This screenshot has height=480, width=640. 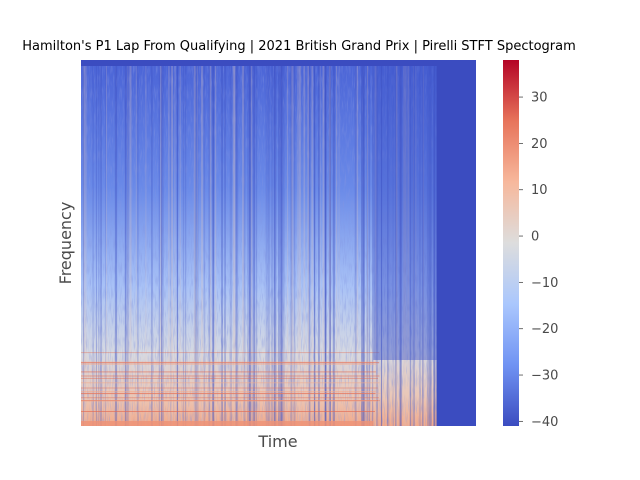 What do you see at coordinates (538, 260) in the screenshot?
I see `colorbar-ticks: 30 20 10 0 −10 −20 −30 −40` at bounding box center [538, 260].